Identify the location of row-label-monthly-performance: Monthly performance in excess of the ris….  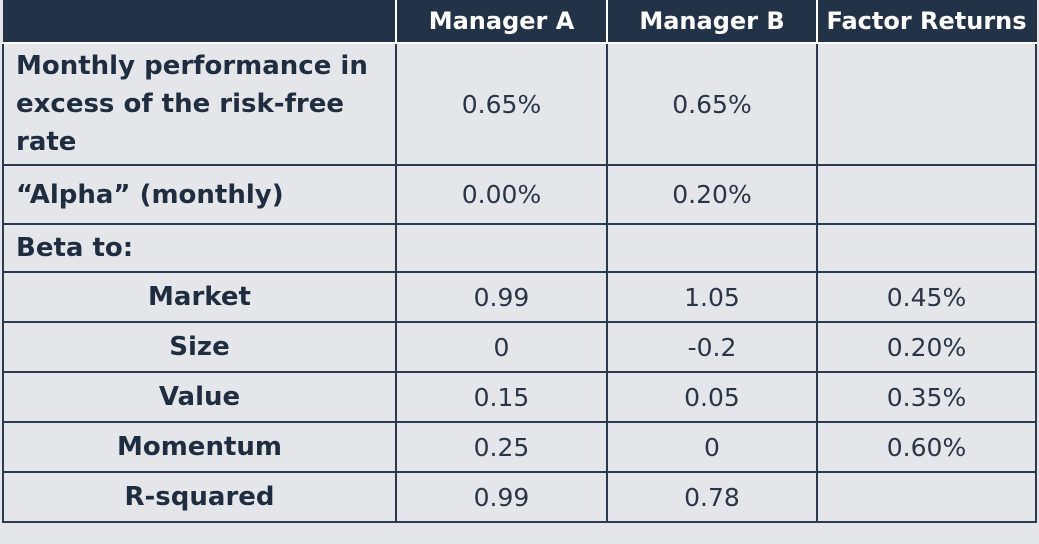
(199, 104).